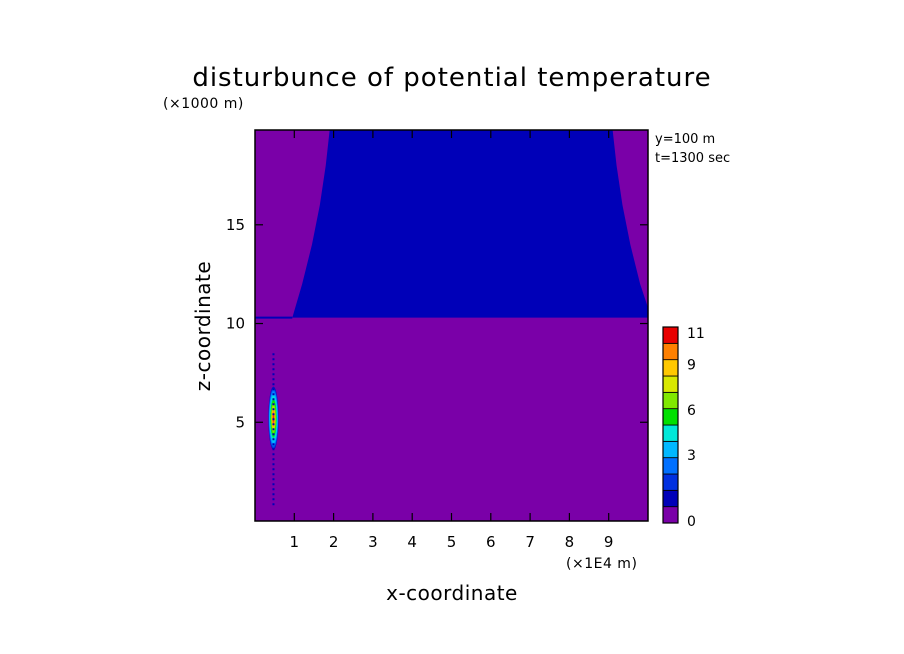  Describe the element at coordinates (412, 542) in the screenshot. I see `x-tick-label: 4` at that location.